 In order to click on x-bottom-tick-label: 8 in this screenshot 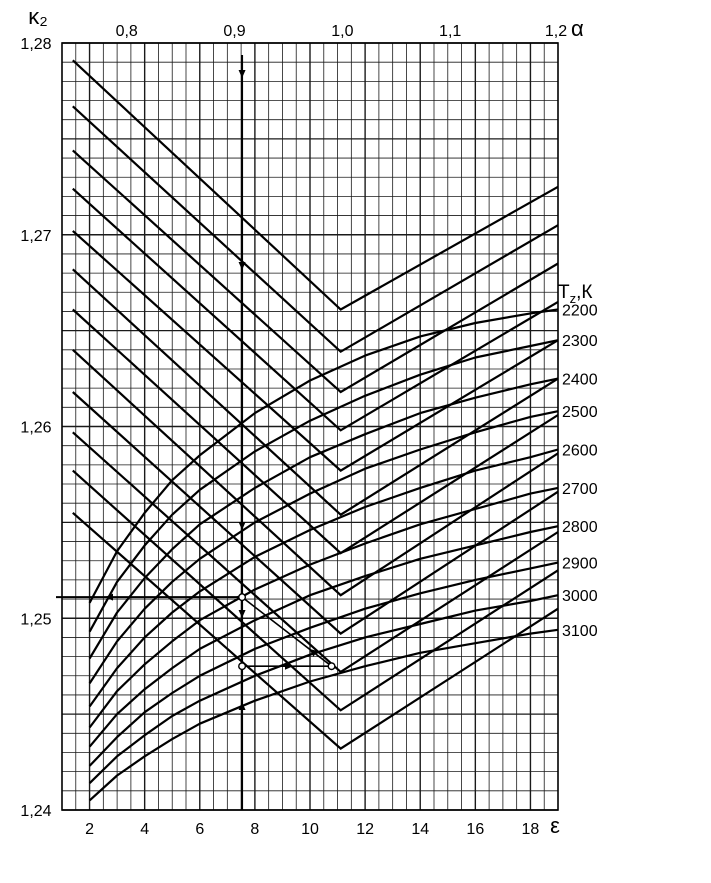, I will do `click(254, 829)`.